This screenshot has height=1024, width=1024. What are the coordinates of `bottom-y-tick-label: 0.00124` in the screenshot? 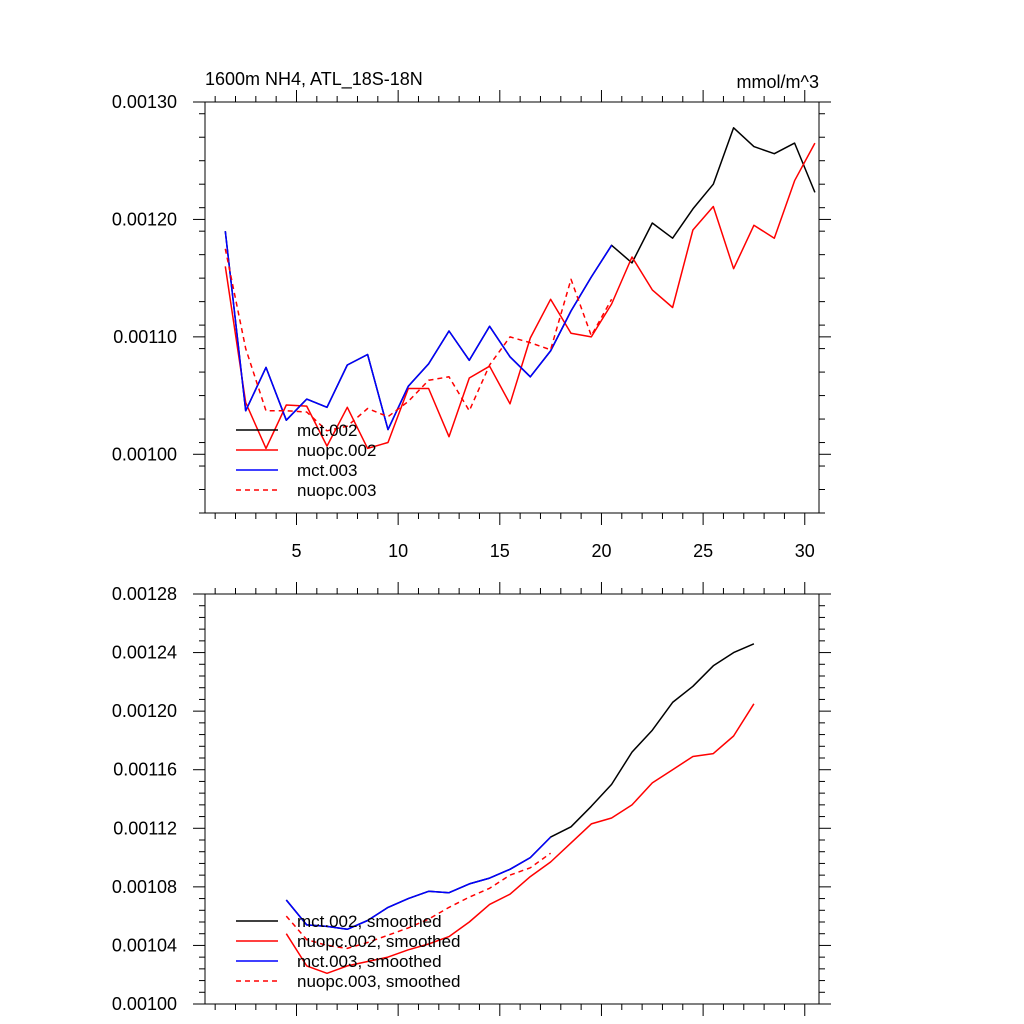 It's located at (144, 653).